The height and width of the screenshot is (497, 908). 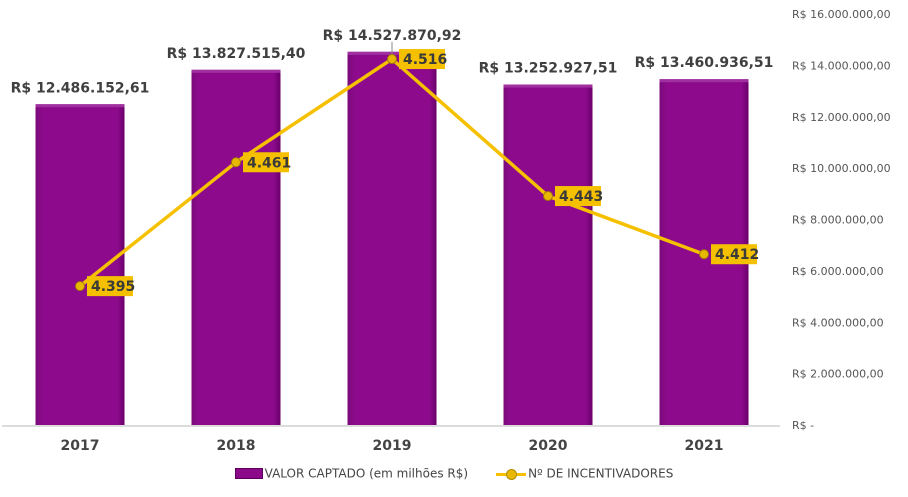 What do you see at coordinates (838, 322) in the screenshot?
I see `y-tick-label: R$ 4.000.000,00` at bounding box center [838, 322].